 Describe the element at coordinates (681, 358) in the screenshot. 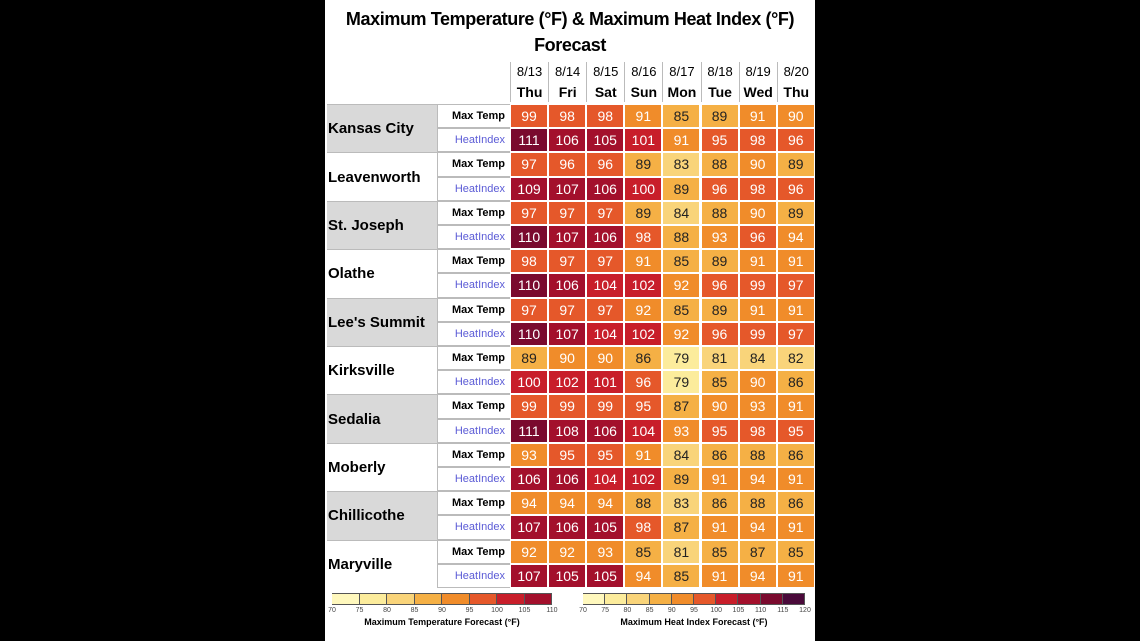

I see `value-cell: 79` at that location.